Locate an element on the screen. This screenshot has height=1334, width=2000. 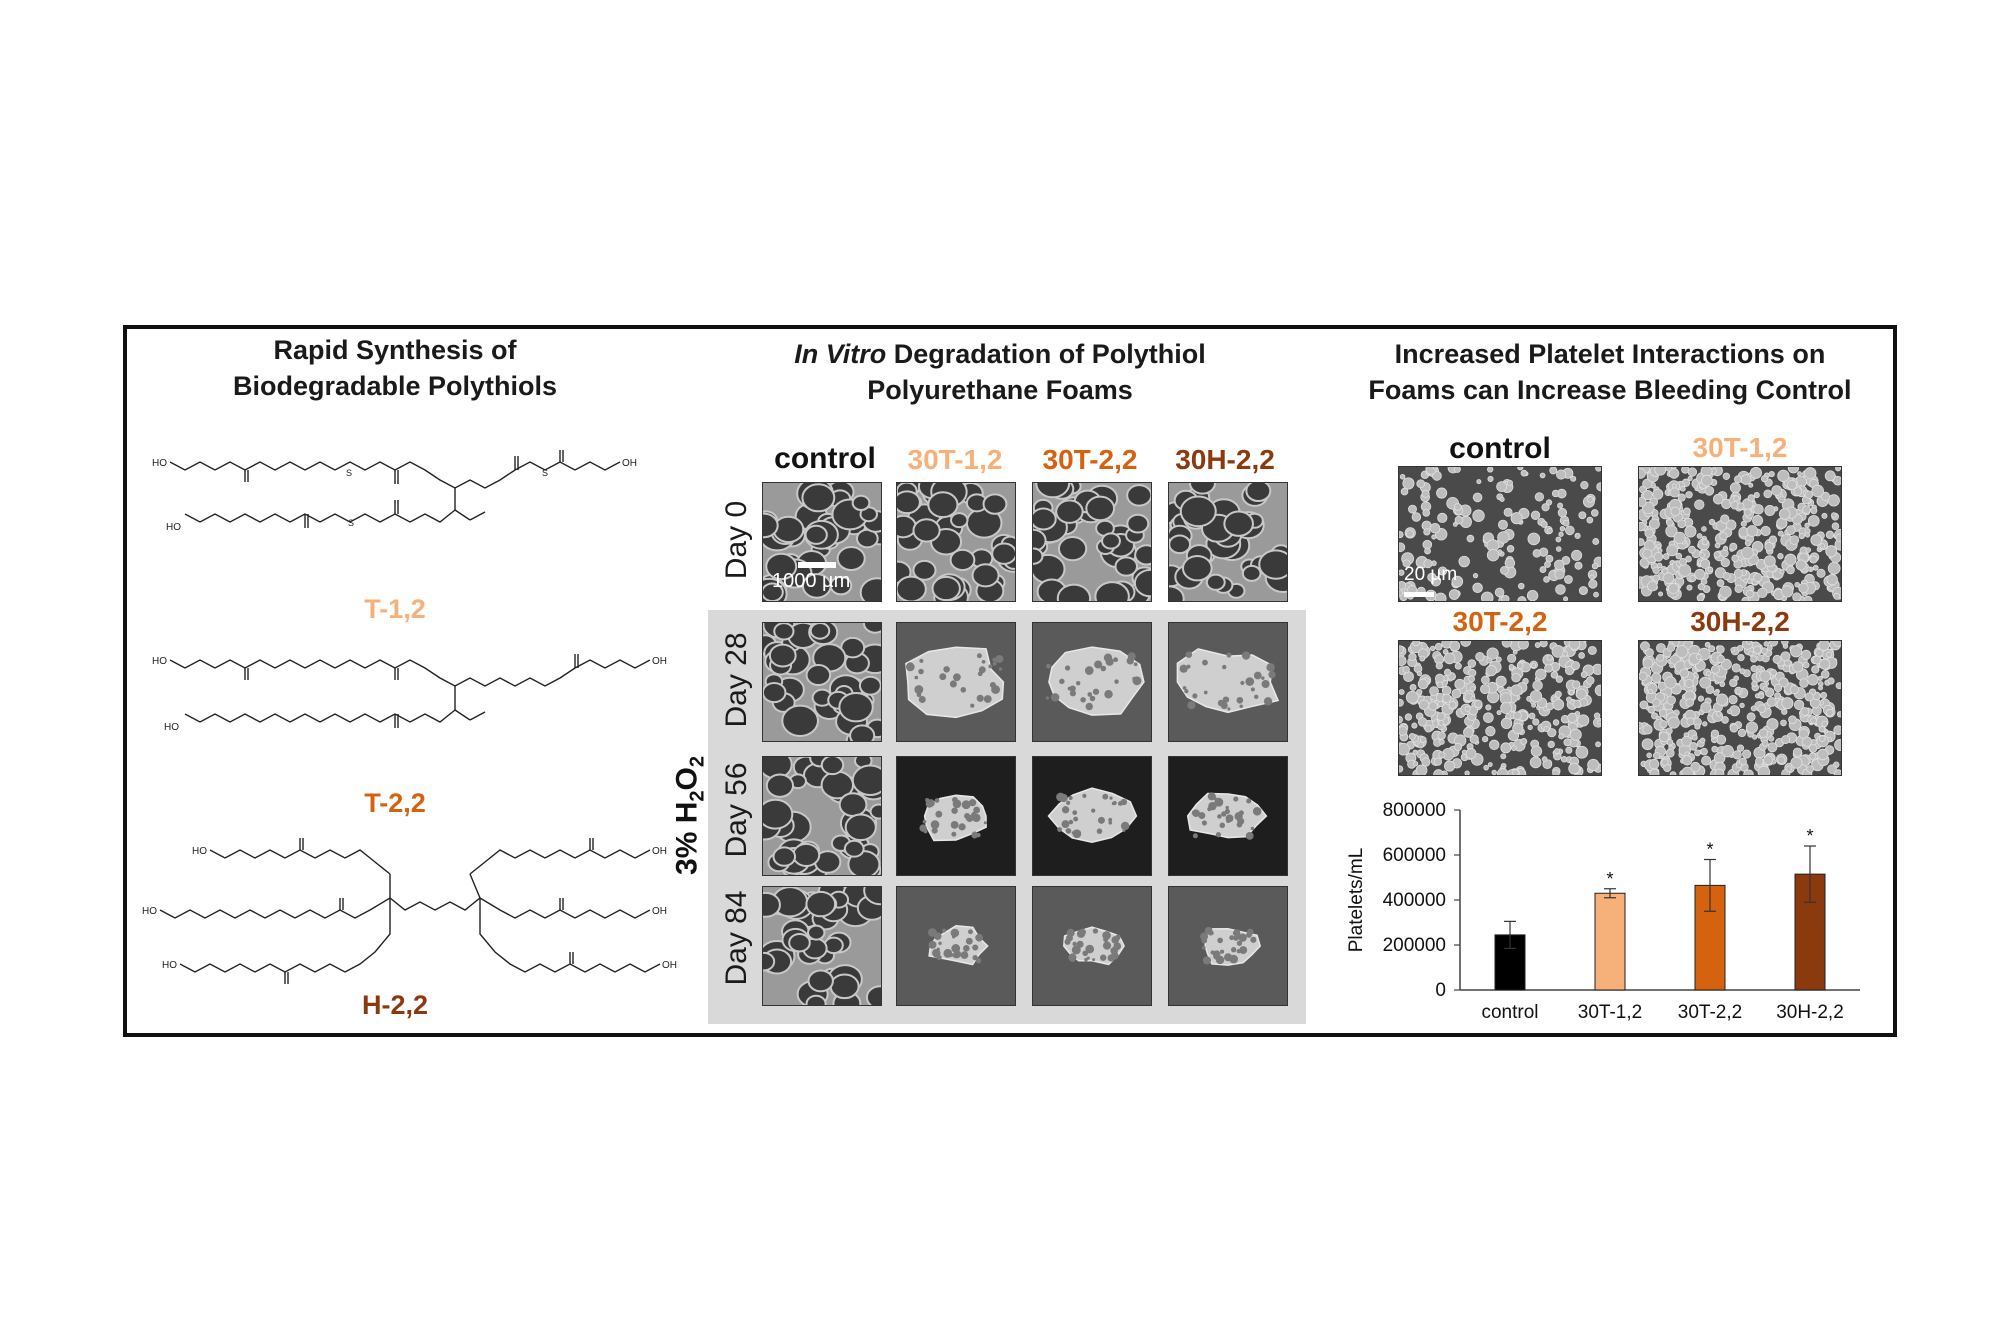
left-title-line1: Rapid Synthesis of is located at coordinates (395, 350).